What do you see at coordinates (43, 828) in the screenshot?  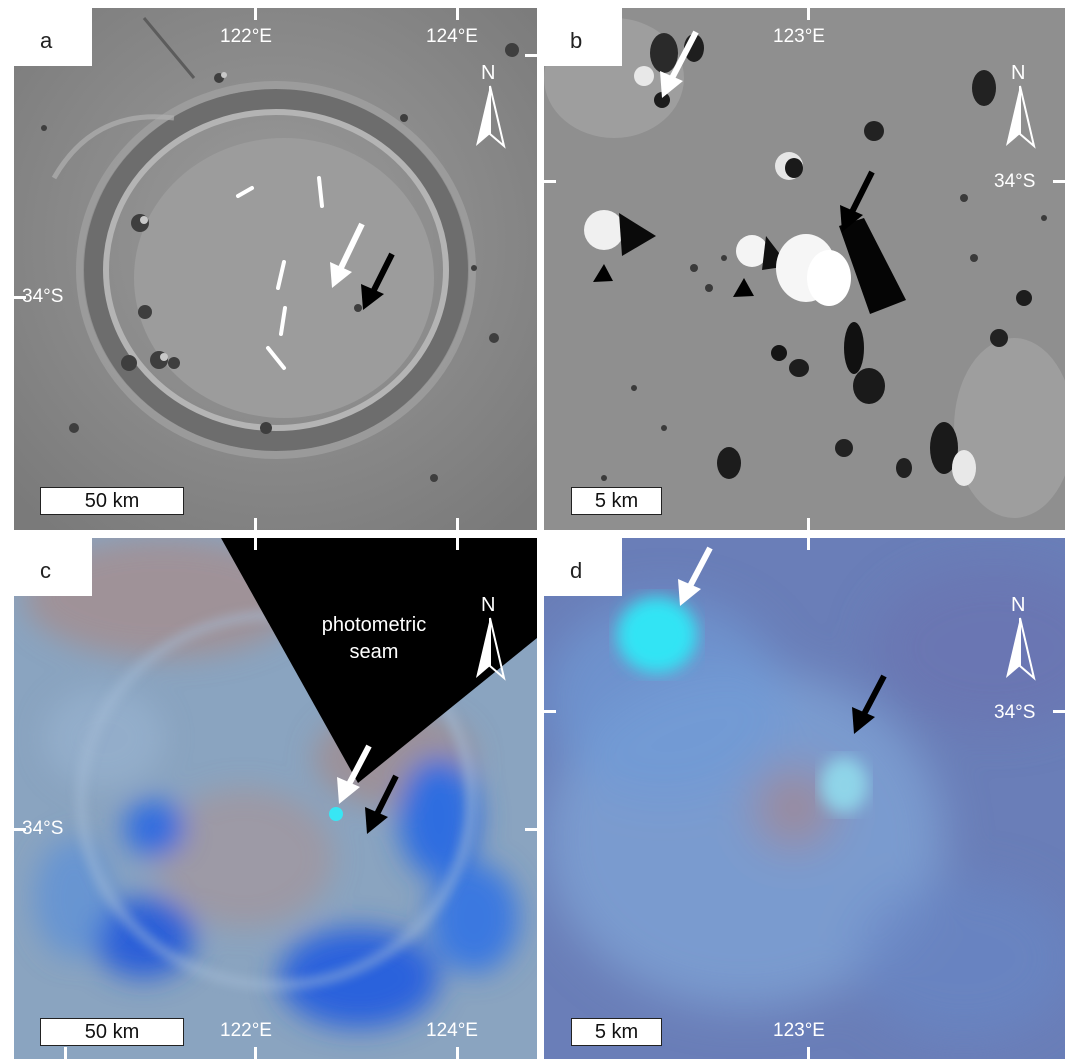 I see `lat-label-c: 34°S` at bounding box center [43, 828].